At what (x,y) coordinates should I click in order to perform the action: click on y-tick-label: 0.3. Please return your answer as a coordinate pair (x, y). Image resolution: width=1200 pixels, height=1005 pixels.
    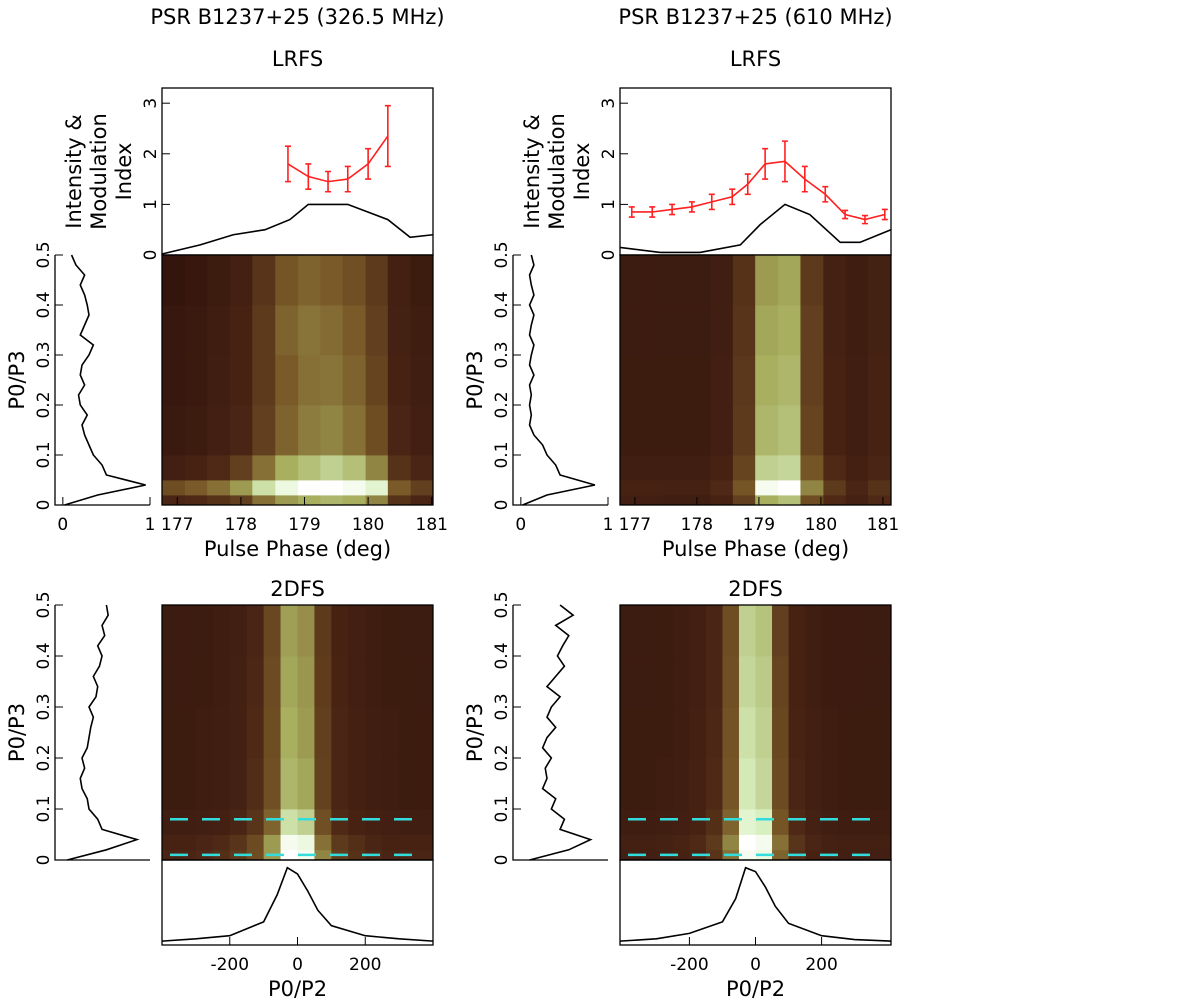
    Looking at the image, I should click on (44, 706).